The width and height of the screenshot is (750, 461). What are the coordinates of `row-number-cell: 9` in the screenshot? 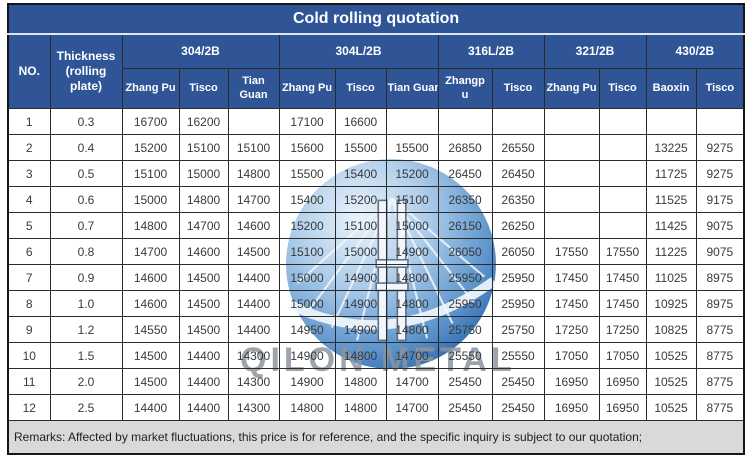 It's located at (29, 329).